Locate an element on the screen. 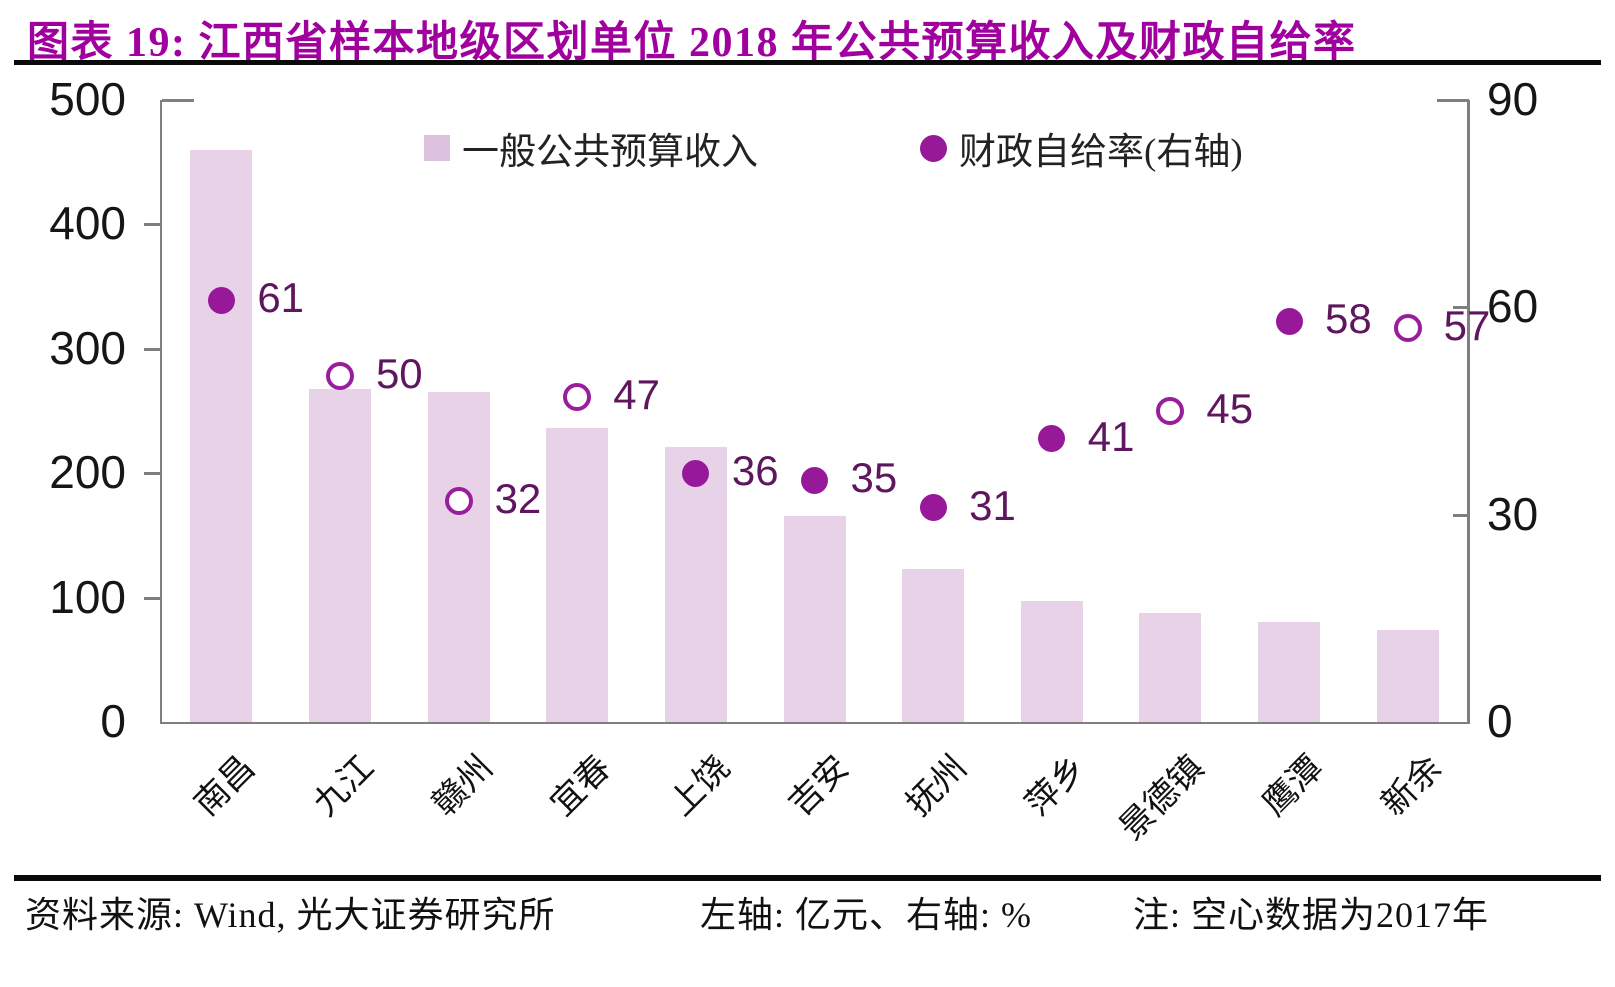  bar-九江 is located at coordinates (339, 555).